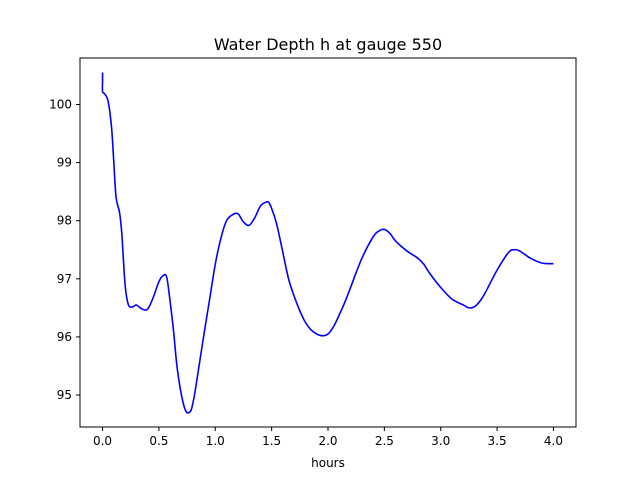 This screenshot has height=480, width=640. What do you see at coordinates (327, 441) in the screenshot?
I see `x-tick-label: 2.0` at bounding box center [327, 441].